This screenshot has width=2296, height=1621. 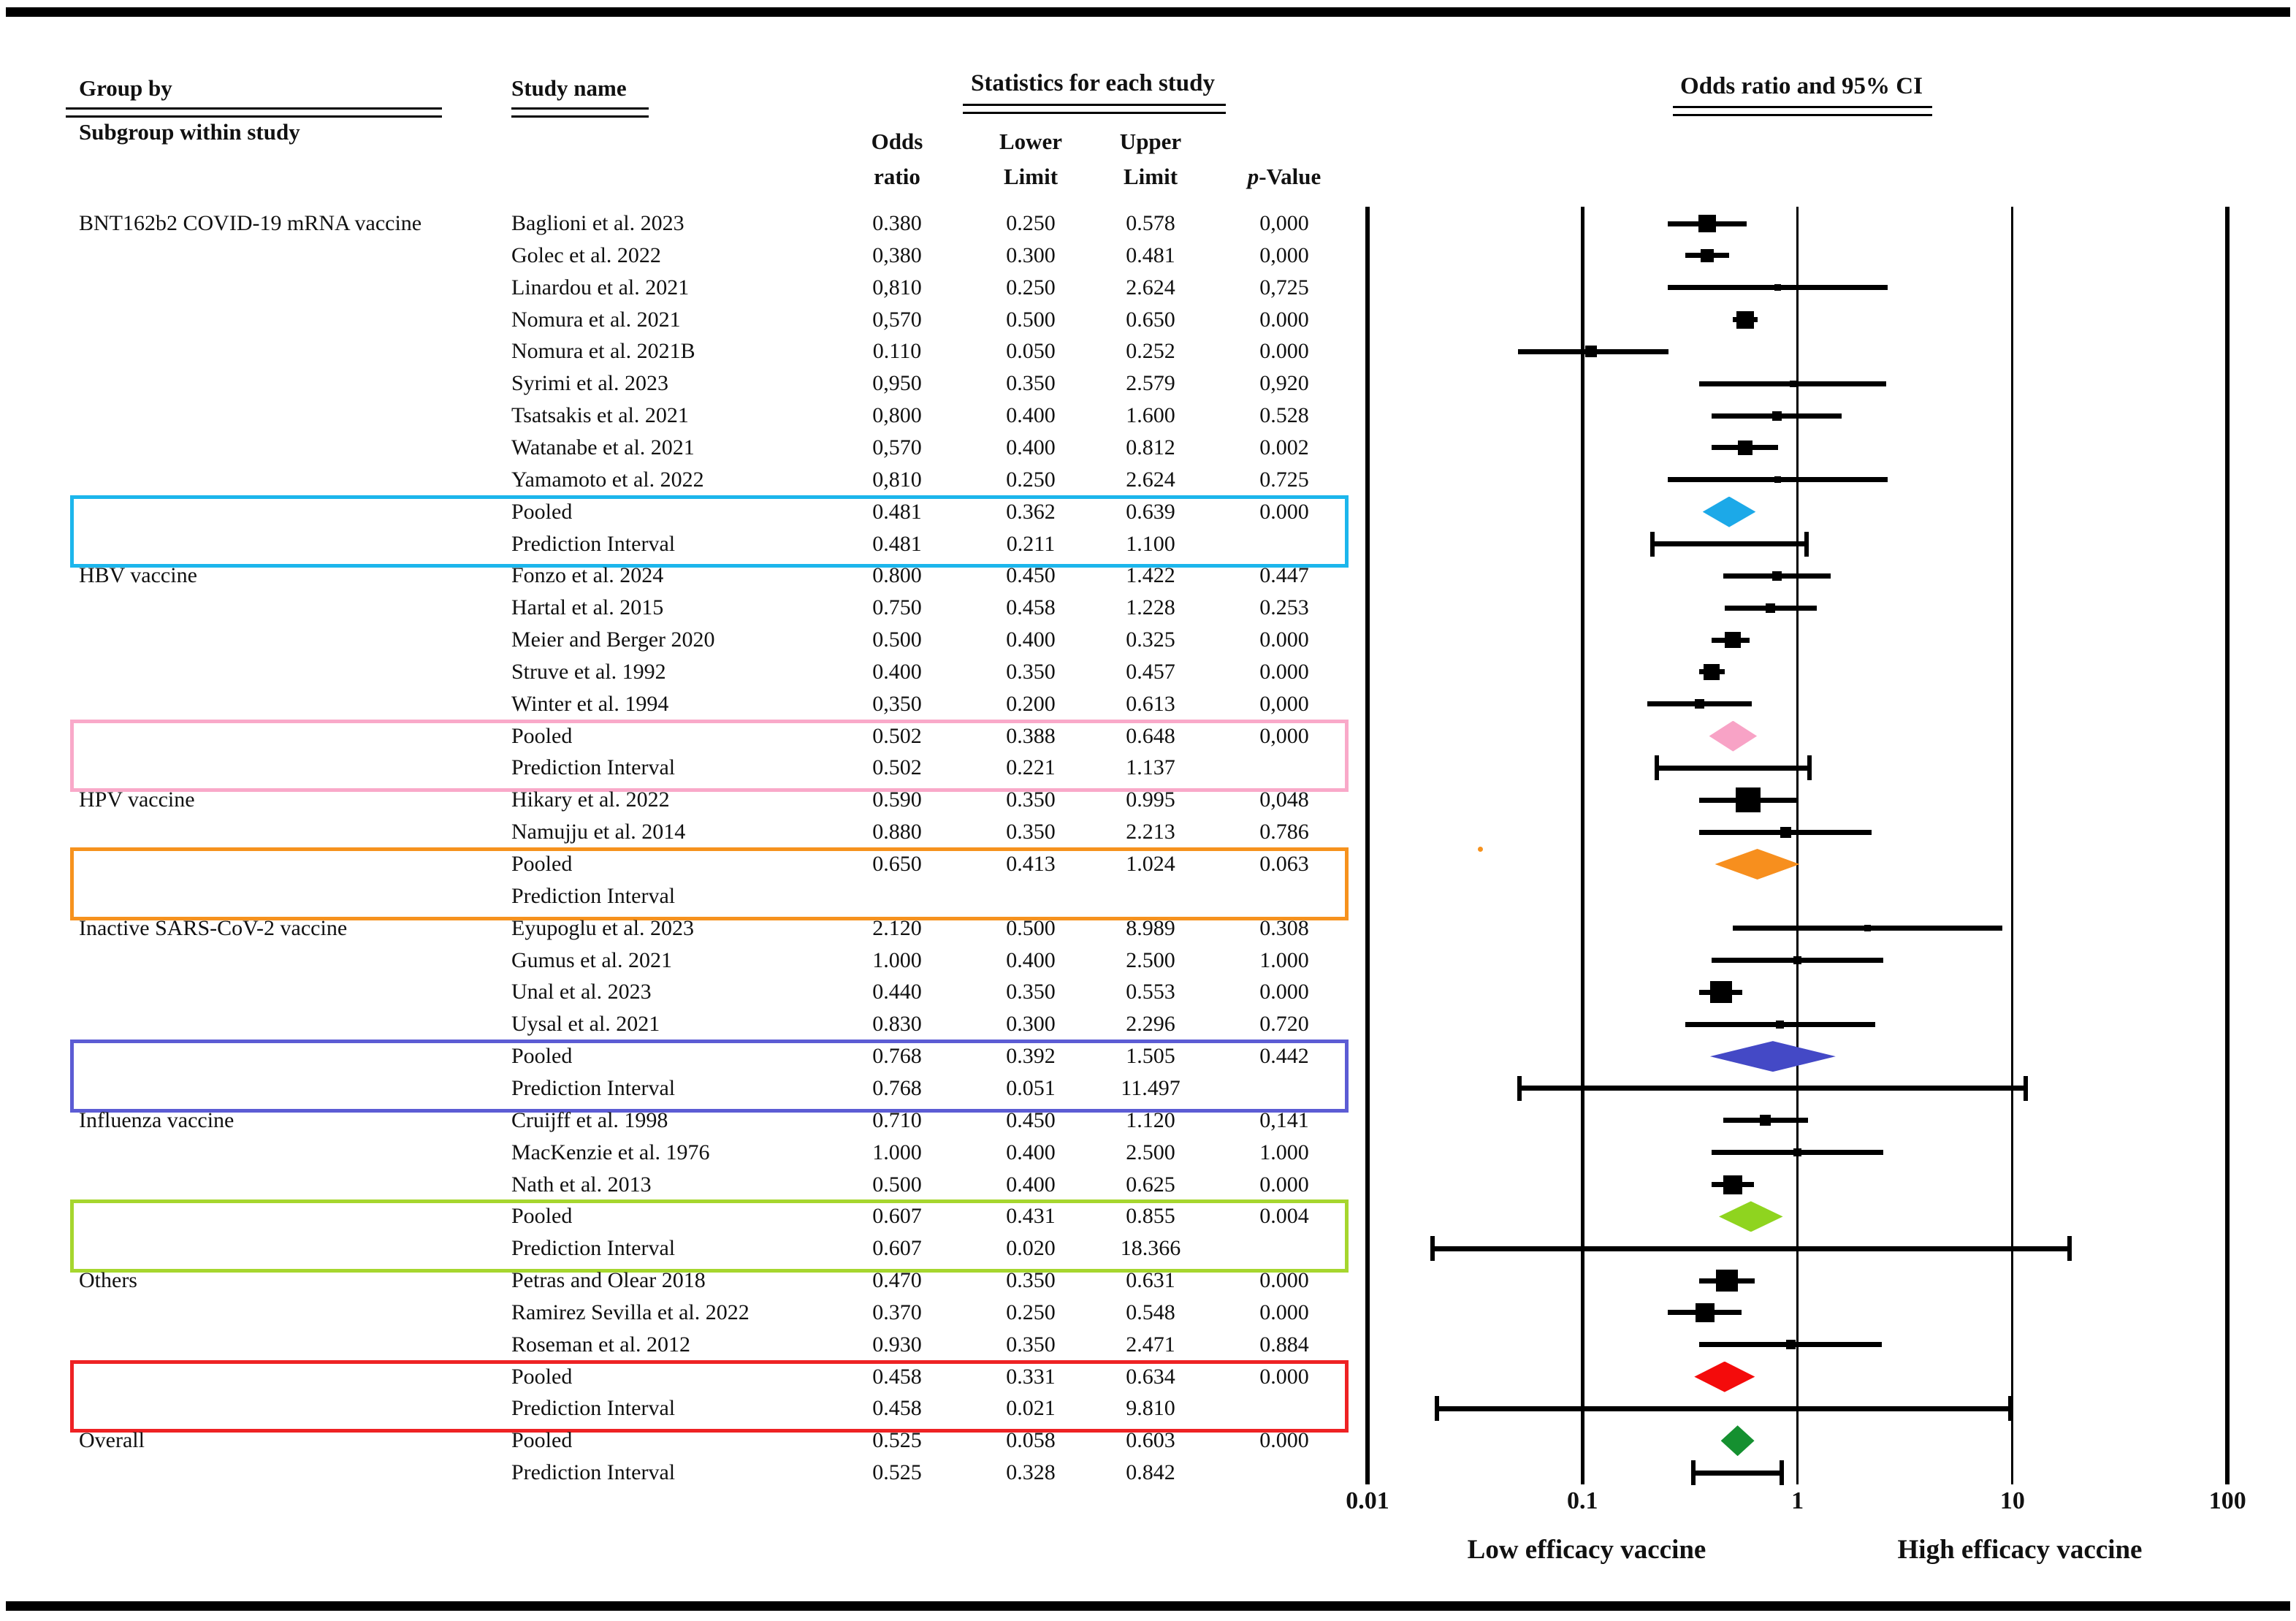 What do you see at coordinates (598, 832) in the screenshot?
I see `study-label: Namujju et al. 2014` at bounding box center [598, 832].